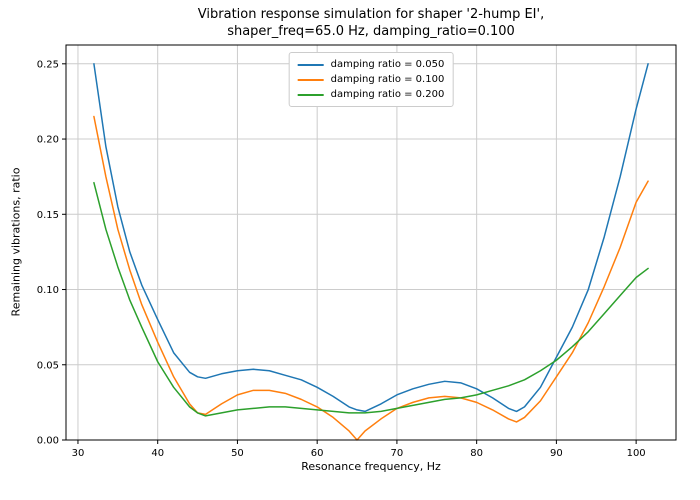 Image resolution: width=700 pixels, height=500 pixels. Describe the element at coordinates (476, 453) in the screenshot. I see `x-tick-label: 80` at that location.